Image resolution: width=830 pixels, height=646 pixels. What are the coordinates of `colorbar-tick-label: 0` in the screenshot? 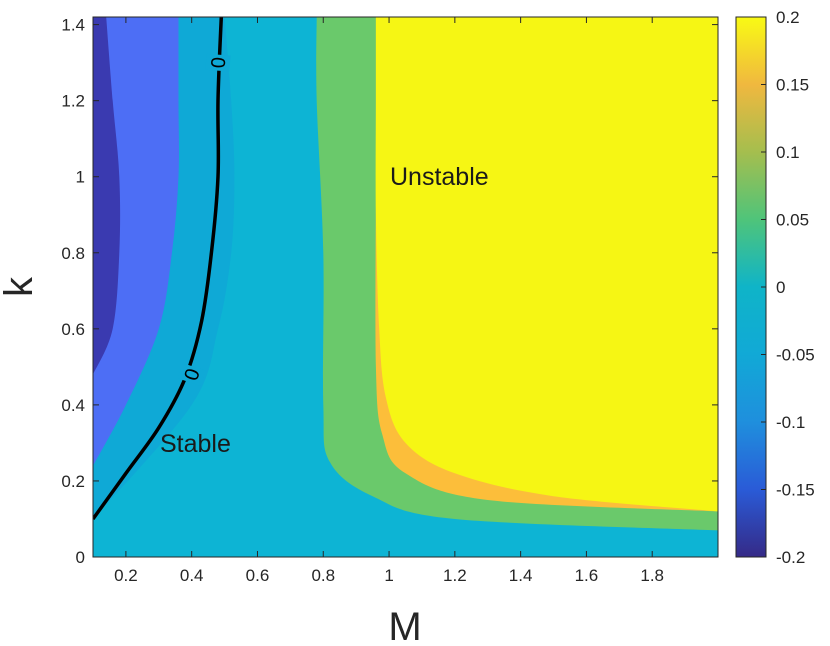 It's located at (780, 287).